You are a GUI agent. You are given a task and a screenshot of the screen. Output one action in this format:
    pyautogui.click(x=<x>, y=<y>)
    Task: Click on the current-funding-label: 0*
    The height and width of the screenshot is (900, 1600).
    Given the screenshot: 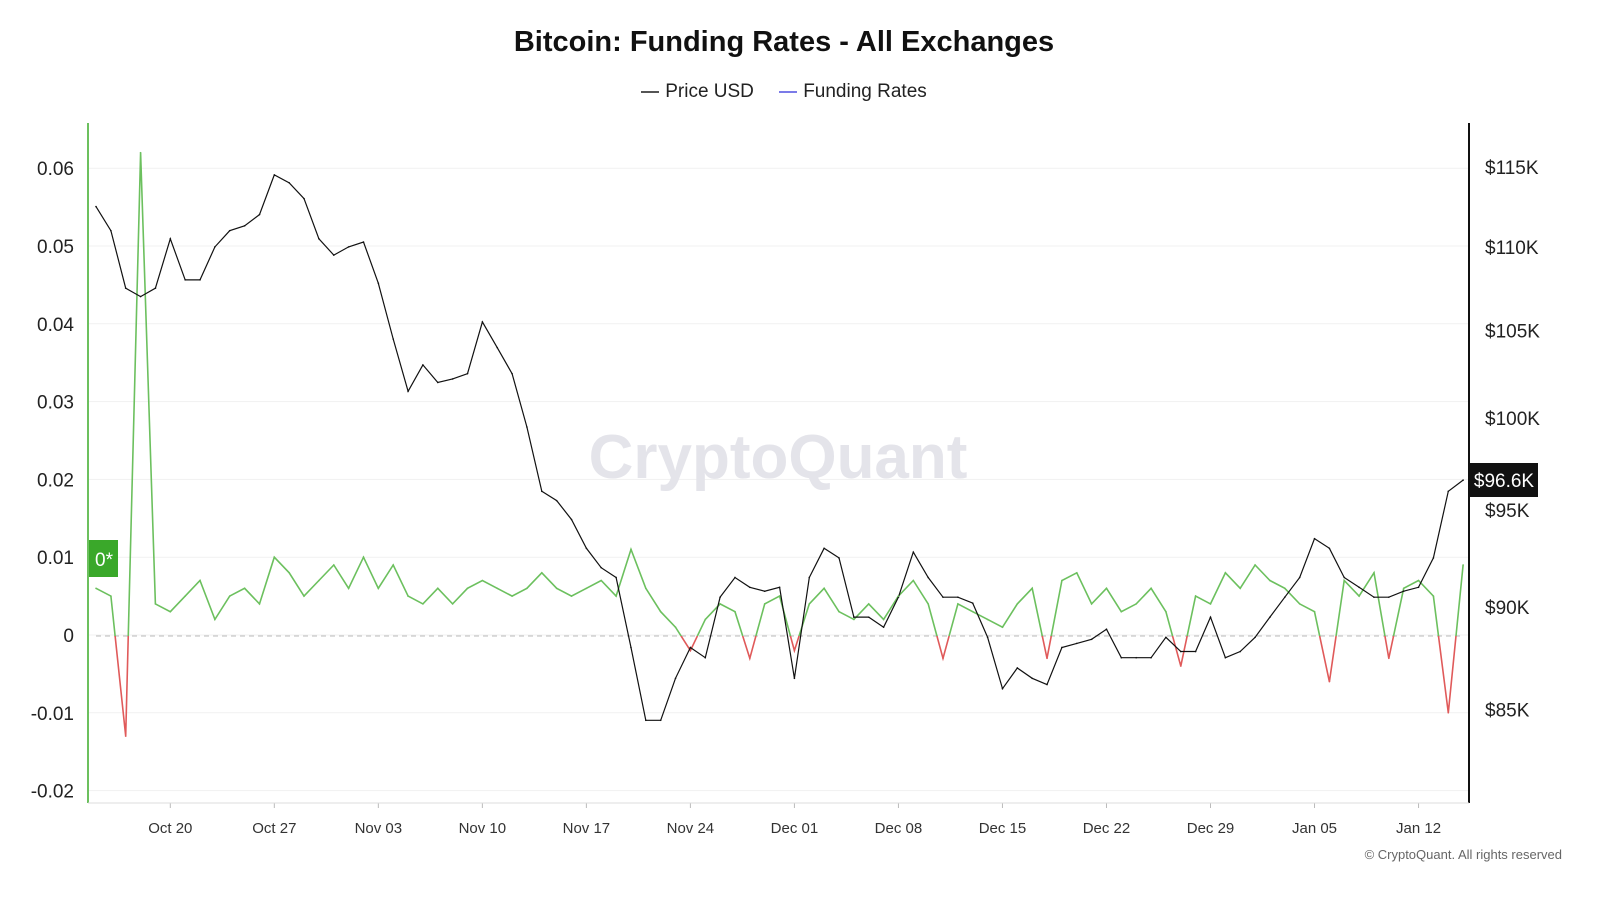 What is the action you would take?
    pyautogui.click(x=104, y=560)
    